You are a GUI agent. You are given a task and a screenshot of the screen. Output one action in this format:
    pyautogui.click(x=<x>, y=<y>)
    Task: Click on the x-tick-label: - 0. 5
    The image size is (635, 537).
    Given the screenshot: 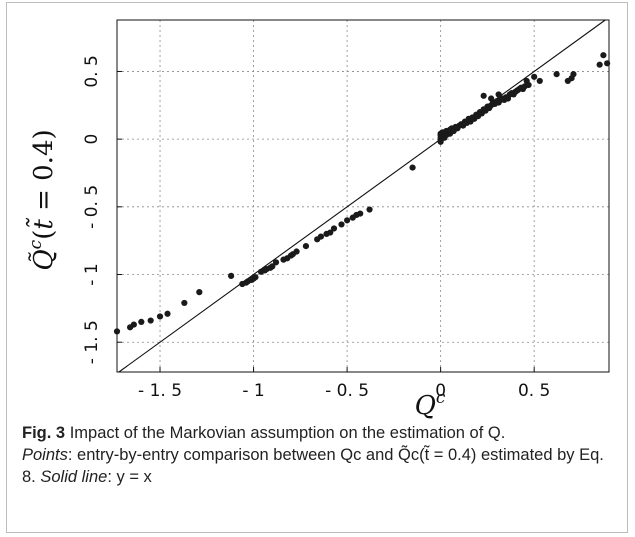 What is the action you would take?
    pyautogui.click(x=347, y=391)
    